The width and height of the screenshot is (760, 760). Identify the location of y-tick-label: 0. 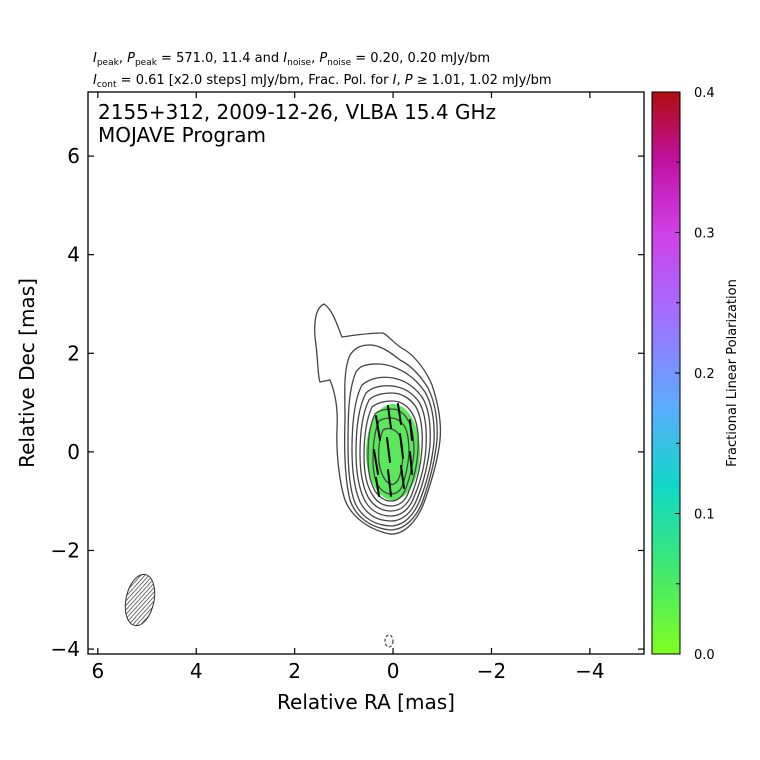
(73, 452).